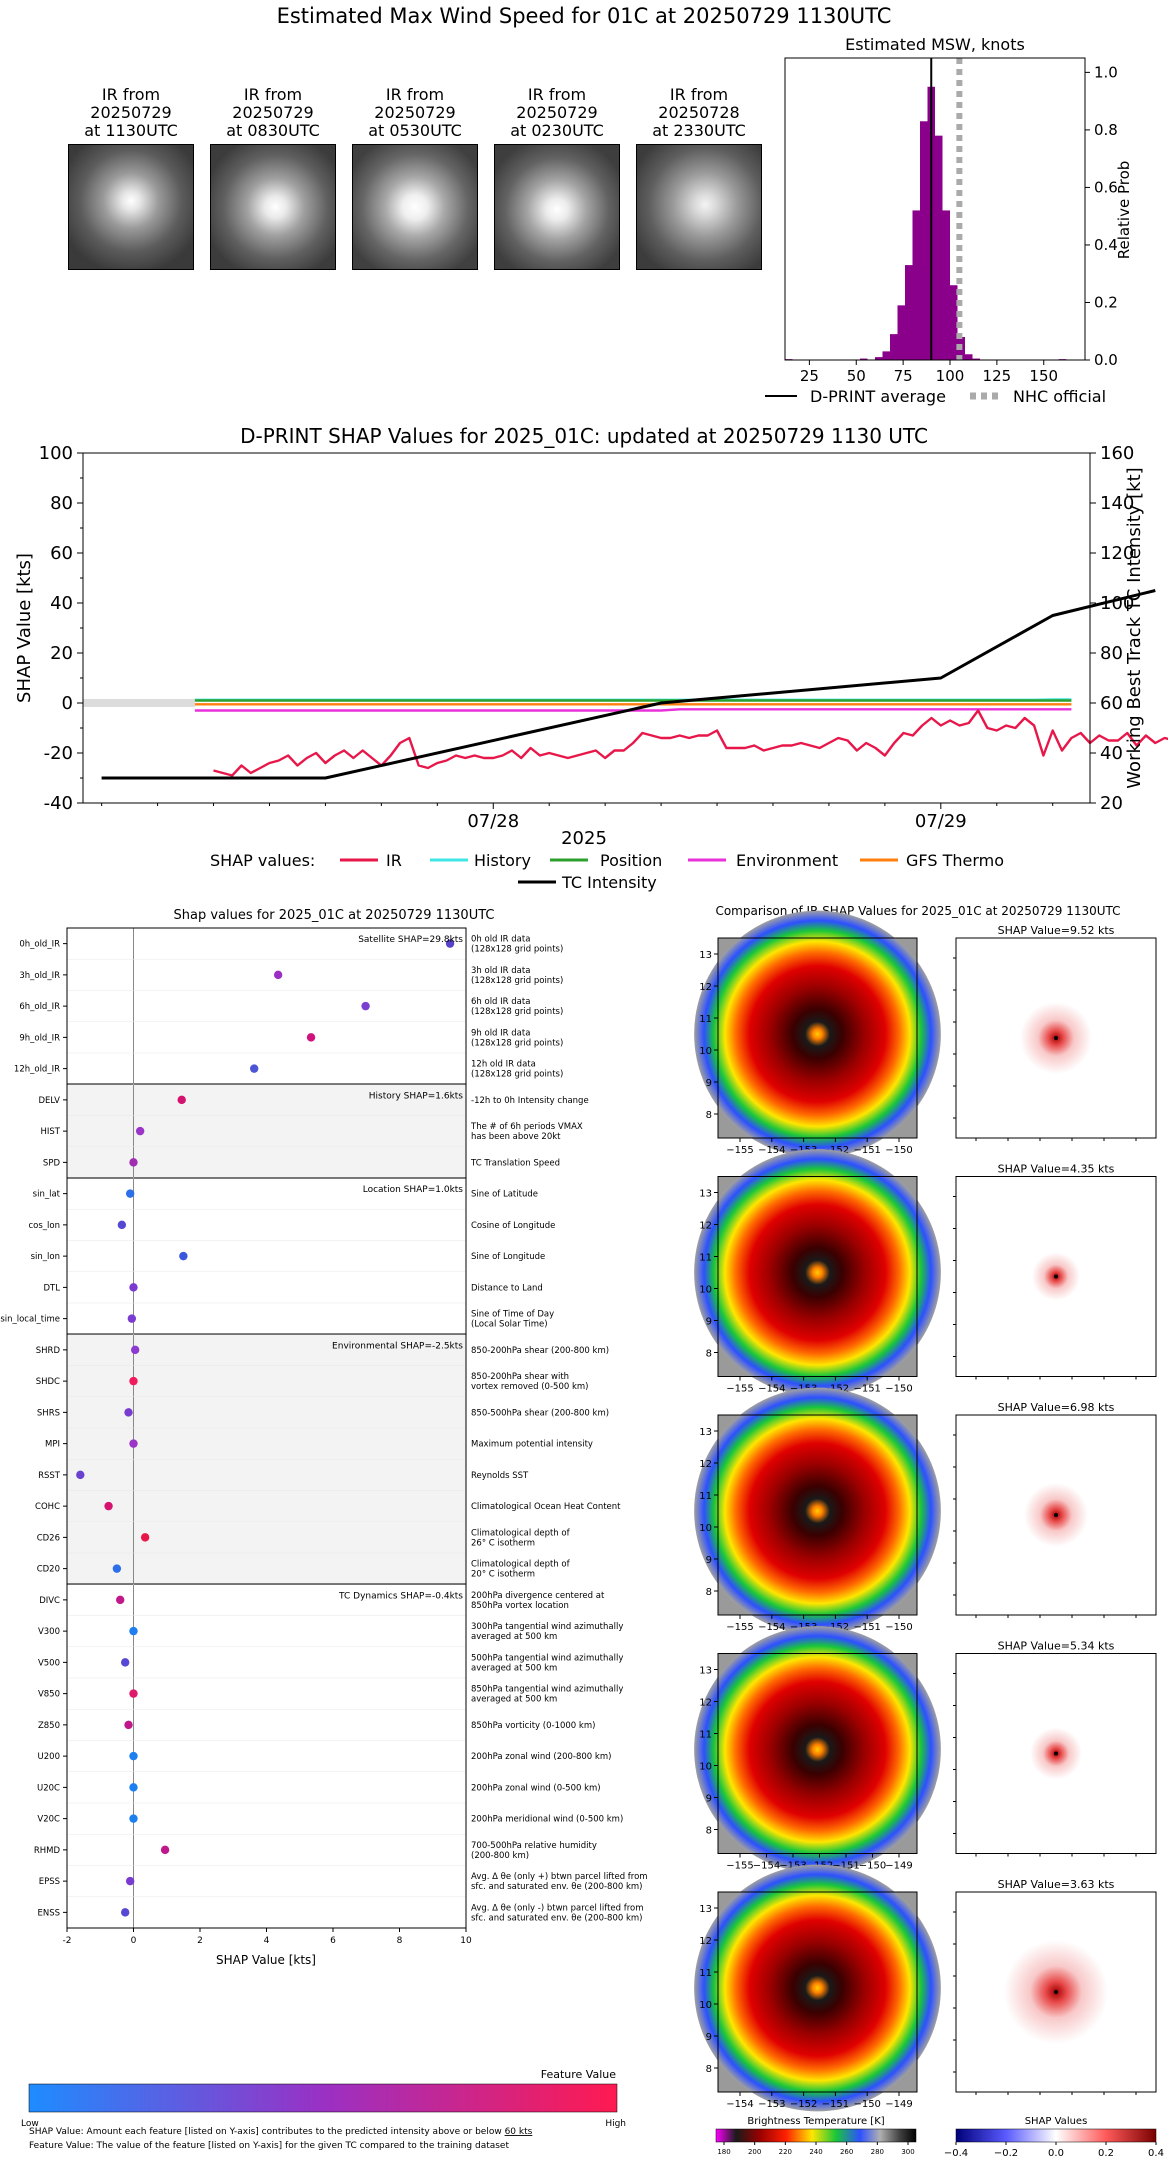 The image size is (1168, 2158). What do you see at coordinates (898, 1627) in the screenshot?
I see `ir-x-tick-label: −150` at bounding box center [898, 1627].